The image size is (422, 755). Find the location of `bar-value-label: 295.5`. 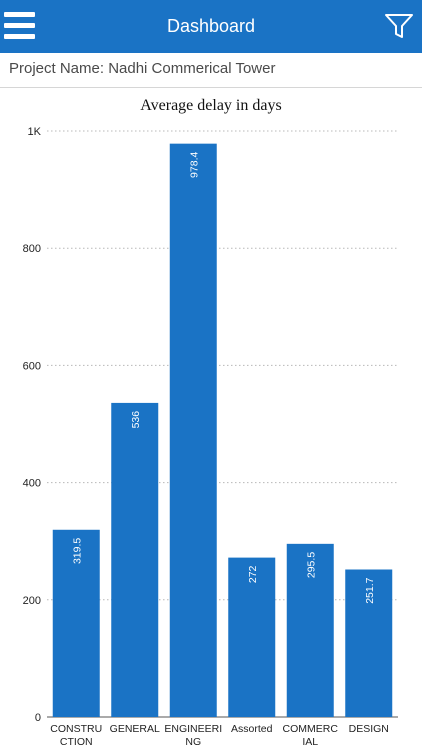

bar-value-label: 295.5 is located at coordinates (311, 565).